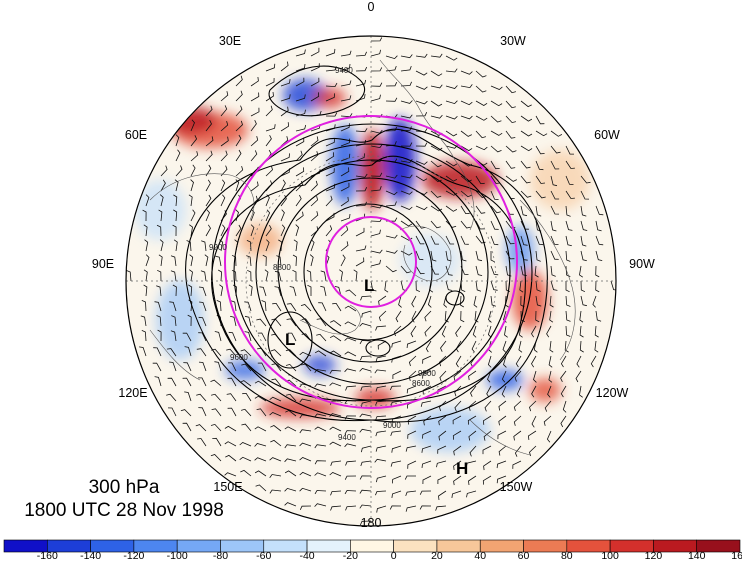 The height and width of the screenshot is (561, 742). What do you see at coordinates (567, 555) in the screenshot?
I see `colorbar-tick-label: 80` at bounding box center [567, 555].